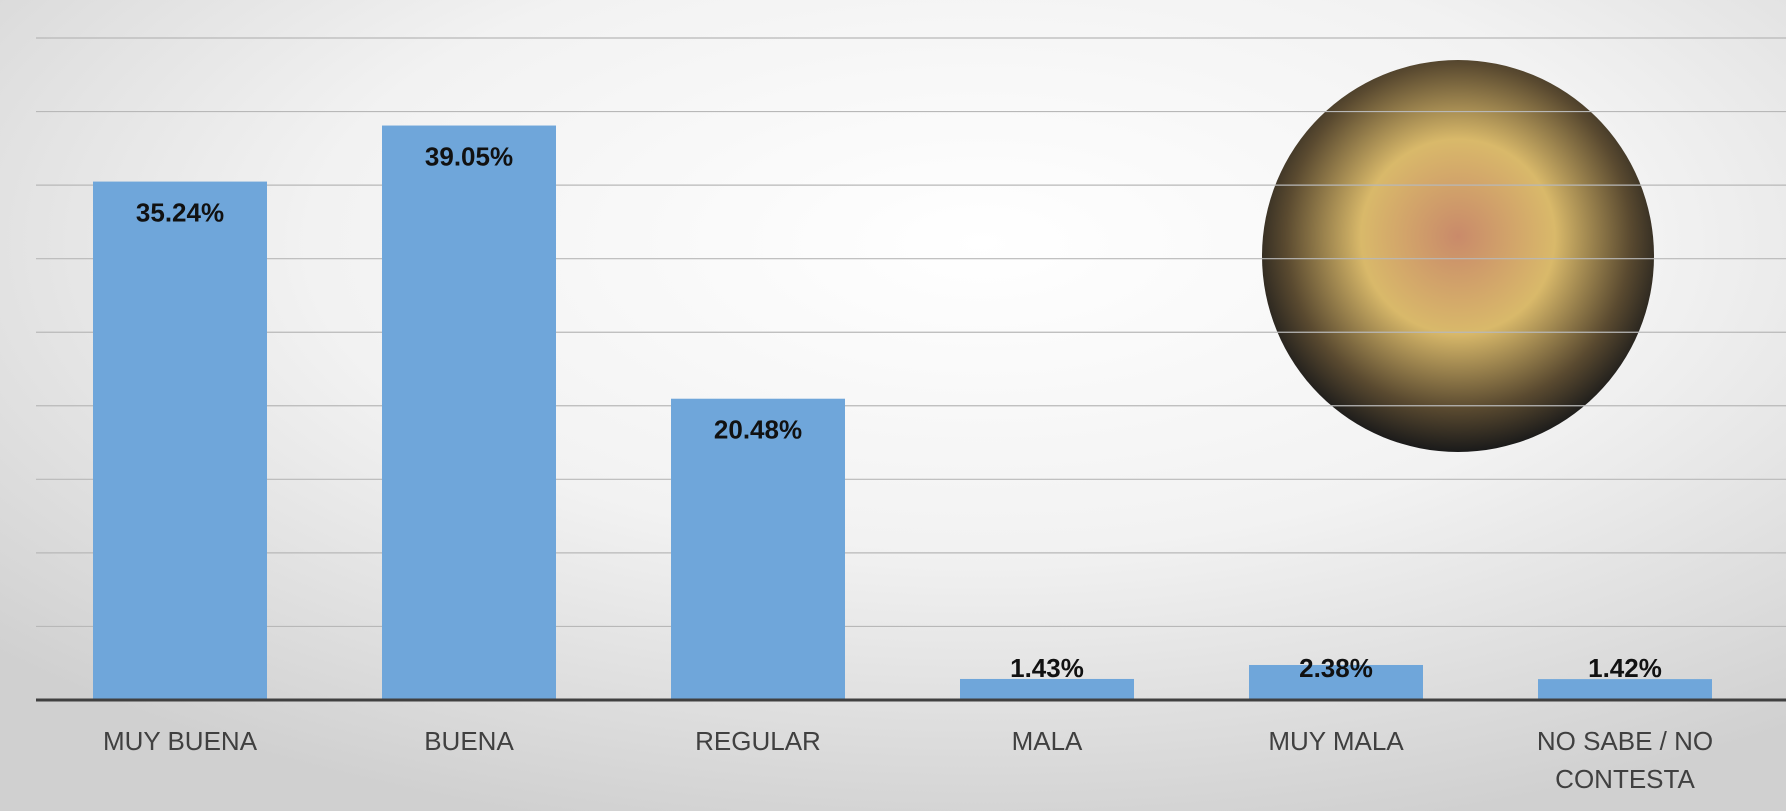  What do you see at coordinates (1625, 668) in the screenshot?
I see `value-label: 1.42%` at bounding box center [1625, 668].